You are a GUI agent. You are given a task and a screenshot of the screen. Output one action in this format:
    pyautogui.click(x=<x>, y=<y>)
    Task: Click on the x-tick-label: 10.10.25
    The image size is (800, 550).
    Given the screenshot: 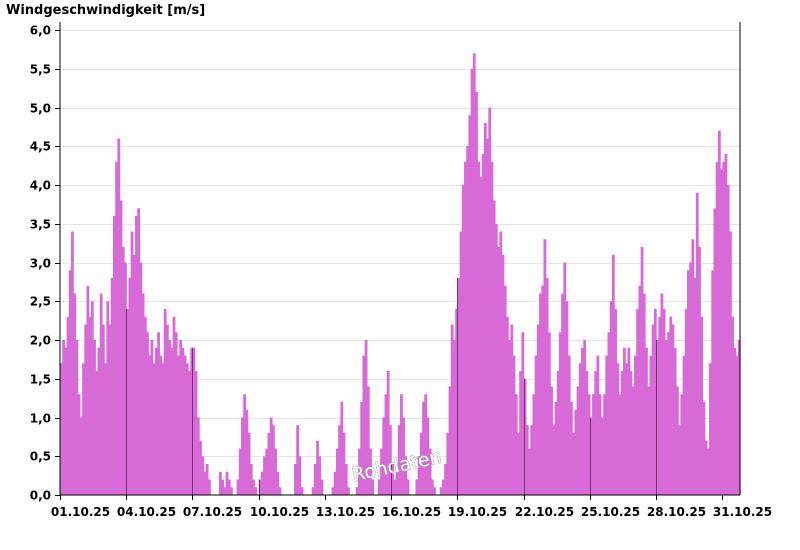 What is the action you would take?
    pyautogui.click(x=279, y=512)
    